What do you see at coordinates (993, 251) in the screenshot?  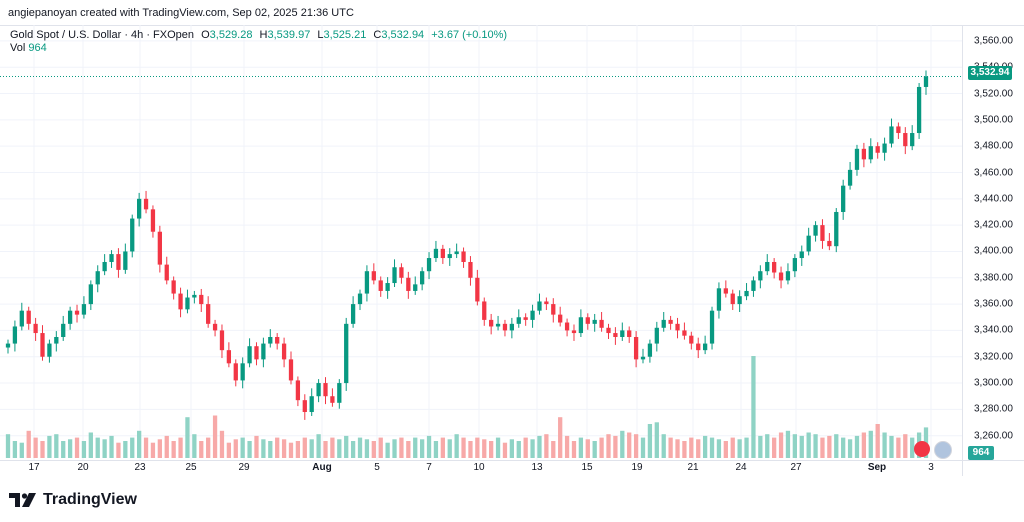 I see `price-axis-label: 3,400.00` at bounding box center [993, 251].